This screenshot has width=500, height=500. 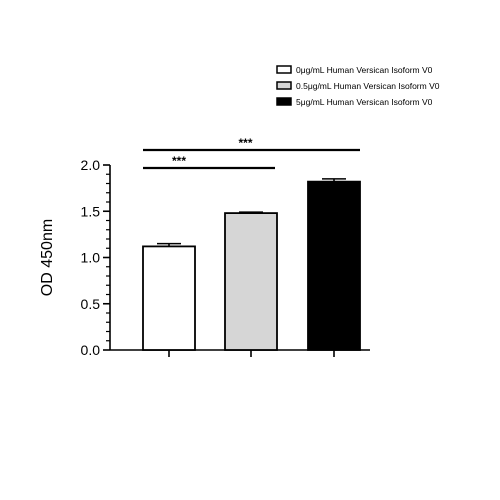 I want to click on significance-brackets: *** ***, so click(x=251, y=153).